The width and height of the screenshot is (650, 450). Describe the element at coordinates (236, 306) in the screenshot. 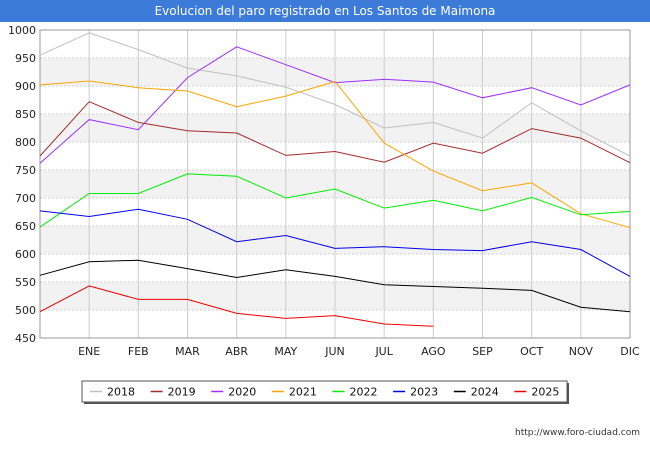

I see `series-line-2025` at that location.